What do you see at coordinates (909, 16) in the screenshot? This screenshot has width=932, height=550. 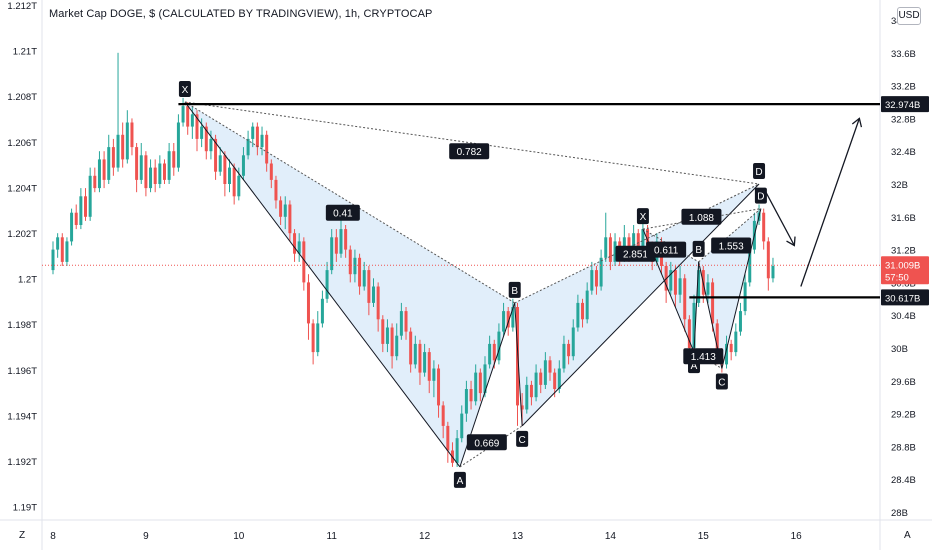 I see `currency-button: USD` at bounding box center [909, 16].